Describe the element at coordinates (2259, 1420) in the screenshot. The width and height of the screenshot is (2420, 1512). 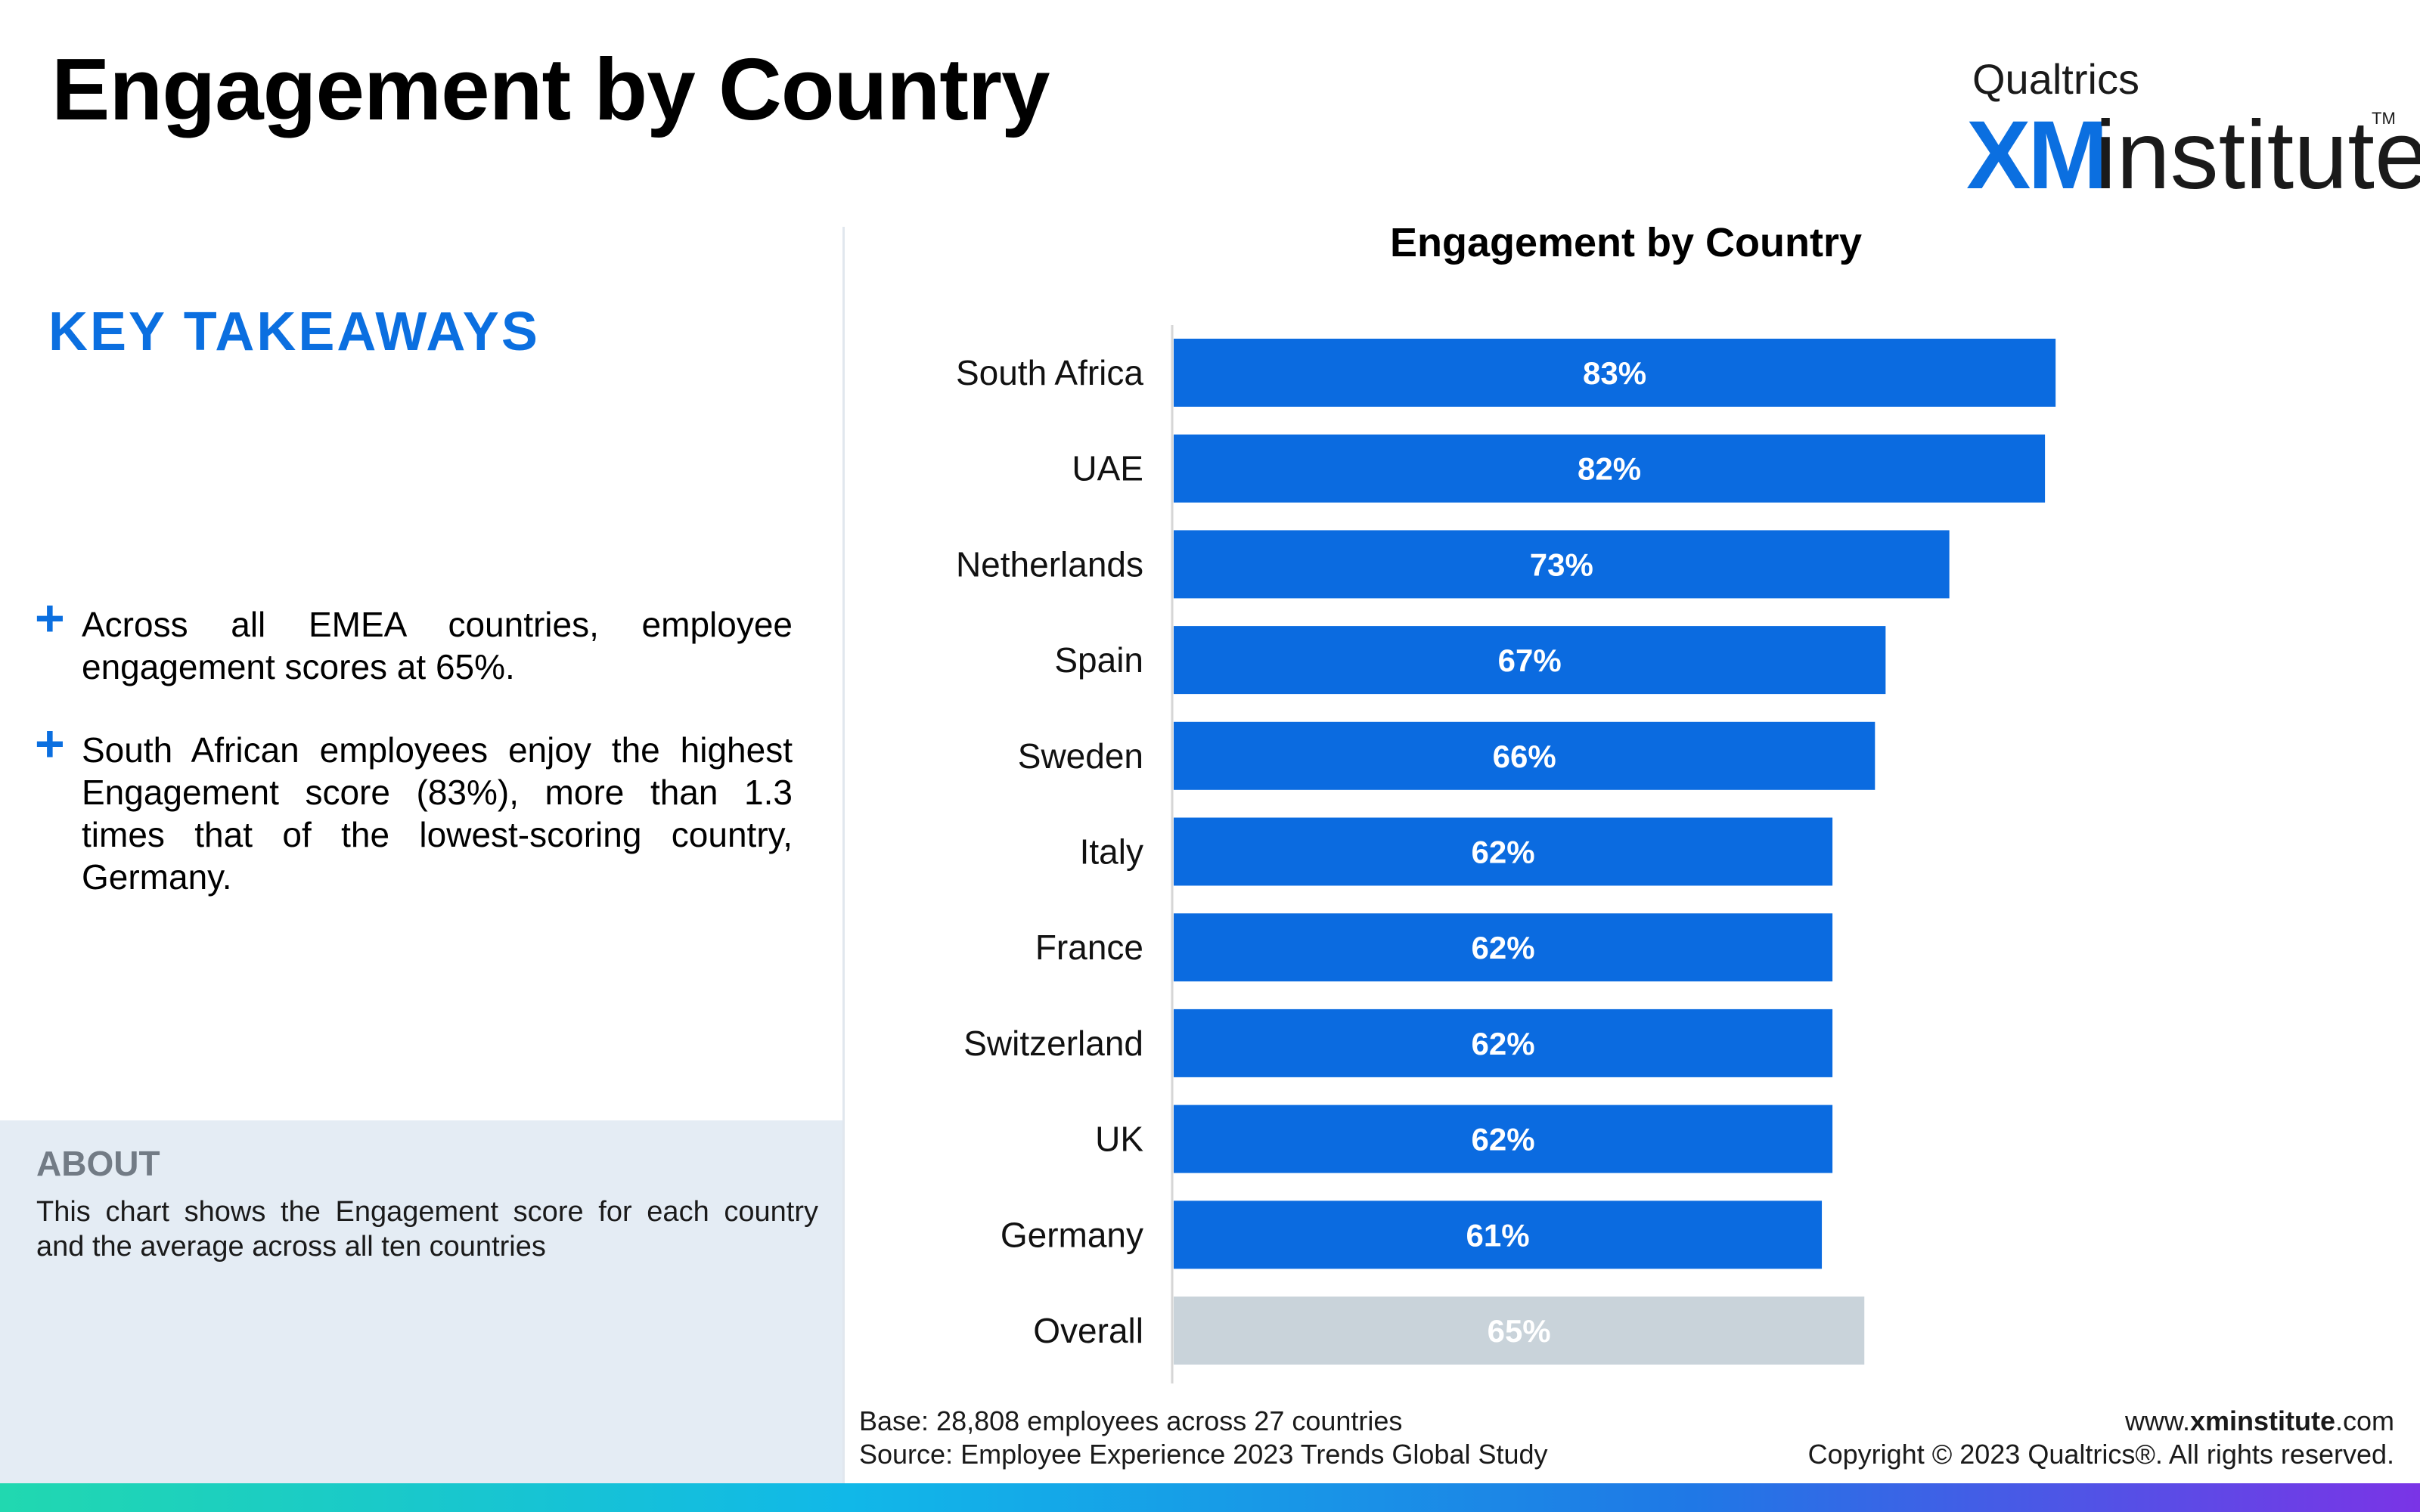
I see `footer-url: www.xminstitute.com` at that location.